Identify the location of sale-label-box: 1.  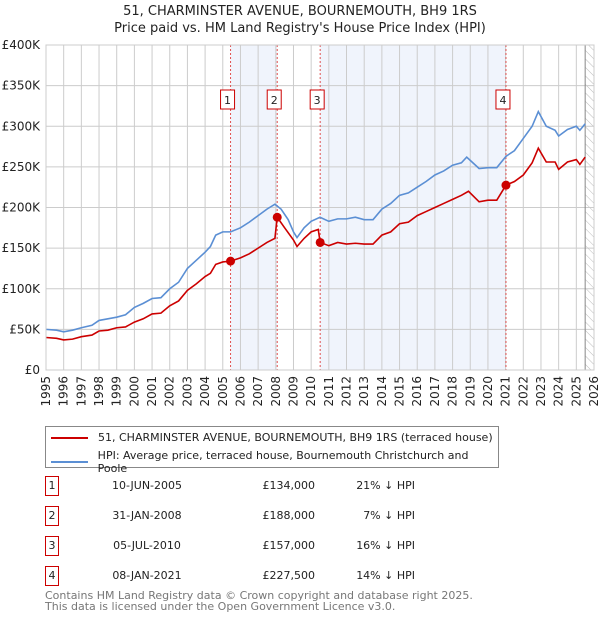
(228, 99).